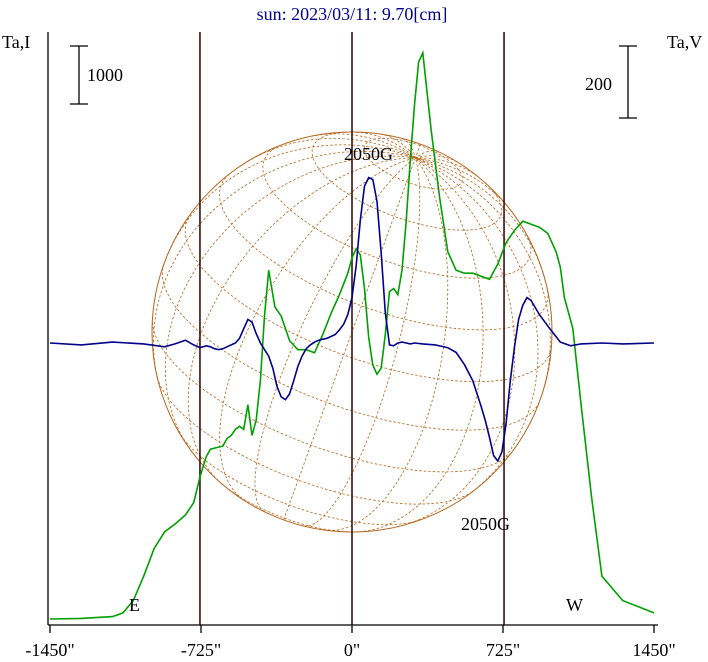  What do you see at coordinates (368, 154) in the screenshot?
I see `annotation-peak-field: 2050G` at bounding box center [368, 154].